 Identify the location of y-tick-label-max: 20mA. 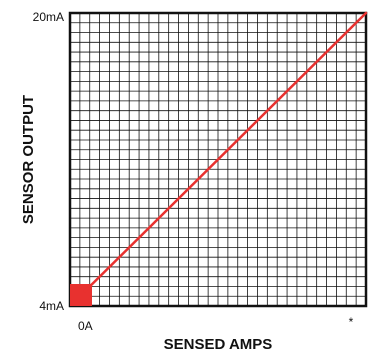
(48, 17).